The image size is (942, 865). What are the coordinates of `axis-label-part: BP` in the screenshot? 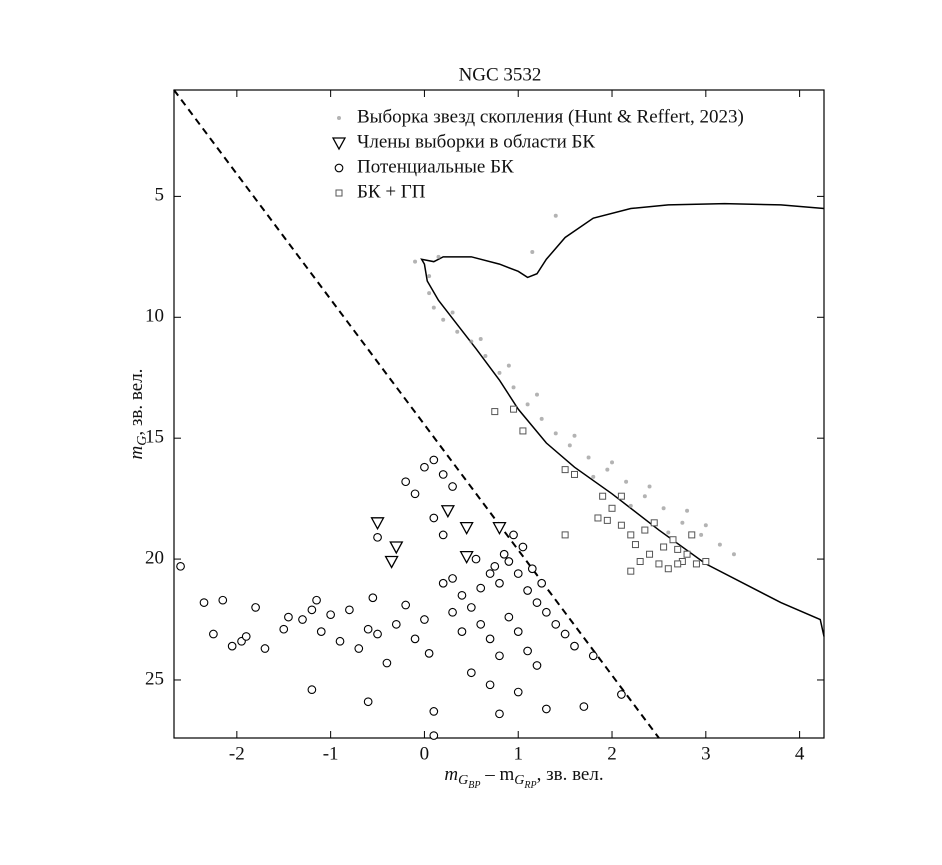 It's located at (474, 785).